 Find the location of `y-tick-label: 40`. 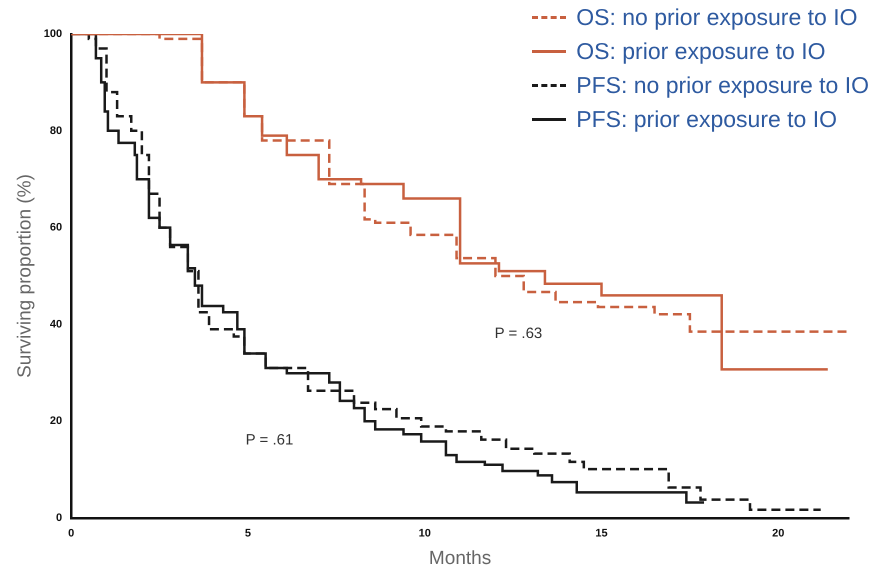

y-tick-label: 40 is located at coordinates (56, 324).